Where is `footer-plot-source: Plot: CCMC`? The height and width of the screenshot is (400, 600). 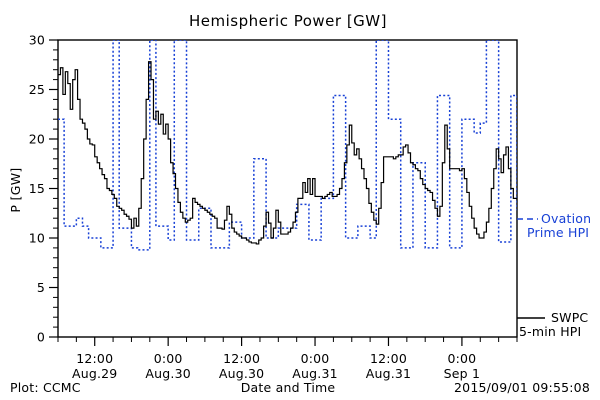
footer-plot-source: Plot: CCMC is located at coordinates (45, 387).